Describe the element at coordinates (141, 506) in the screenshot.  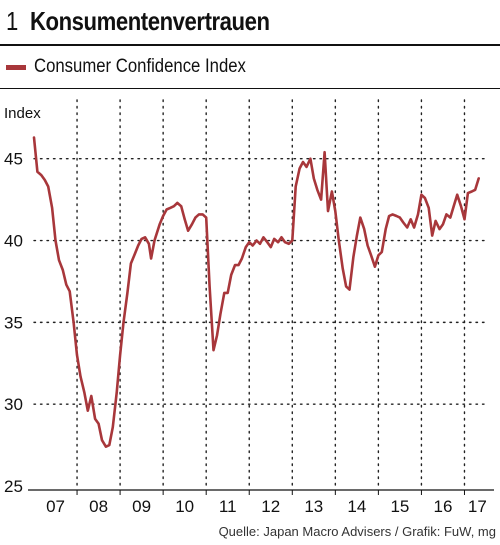
I see `x-tick-label: 09` at that location.